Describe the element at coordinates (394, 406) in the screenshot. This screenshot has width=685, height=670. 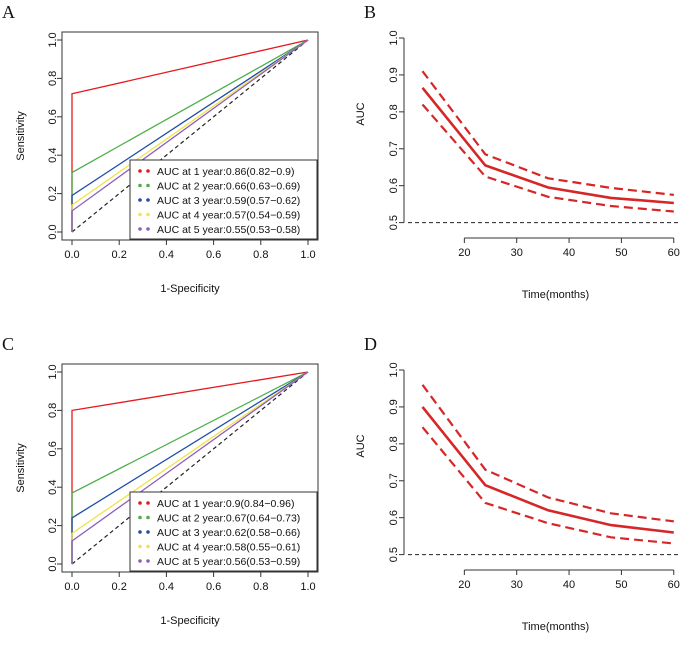
I see `y-tick-label: 0.9` at that location.